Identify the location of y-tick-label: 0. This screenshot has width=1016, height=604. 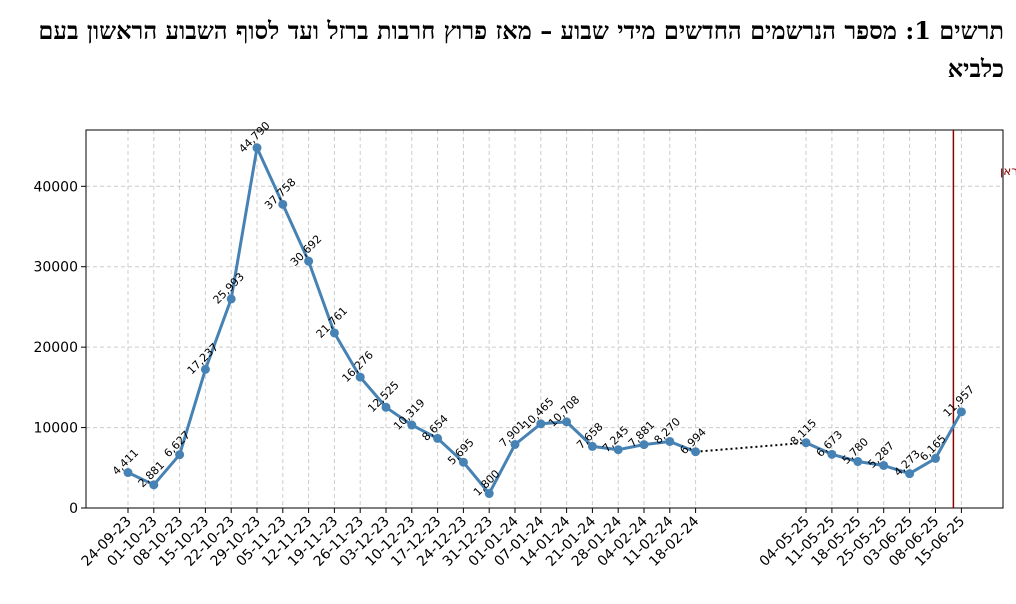
(73, 509).